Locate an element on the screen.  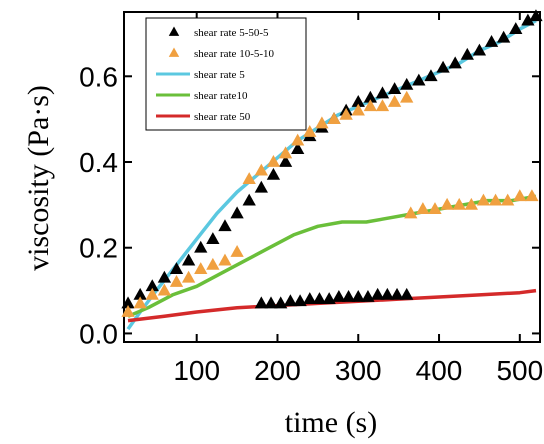
y-tick-label: 0.6 is located at coordinates (98, 76).